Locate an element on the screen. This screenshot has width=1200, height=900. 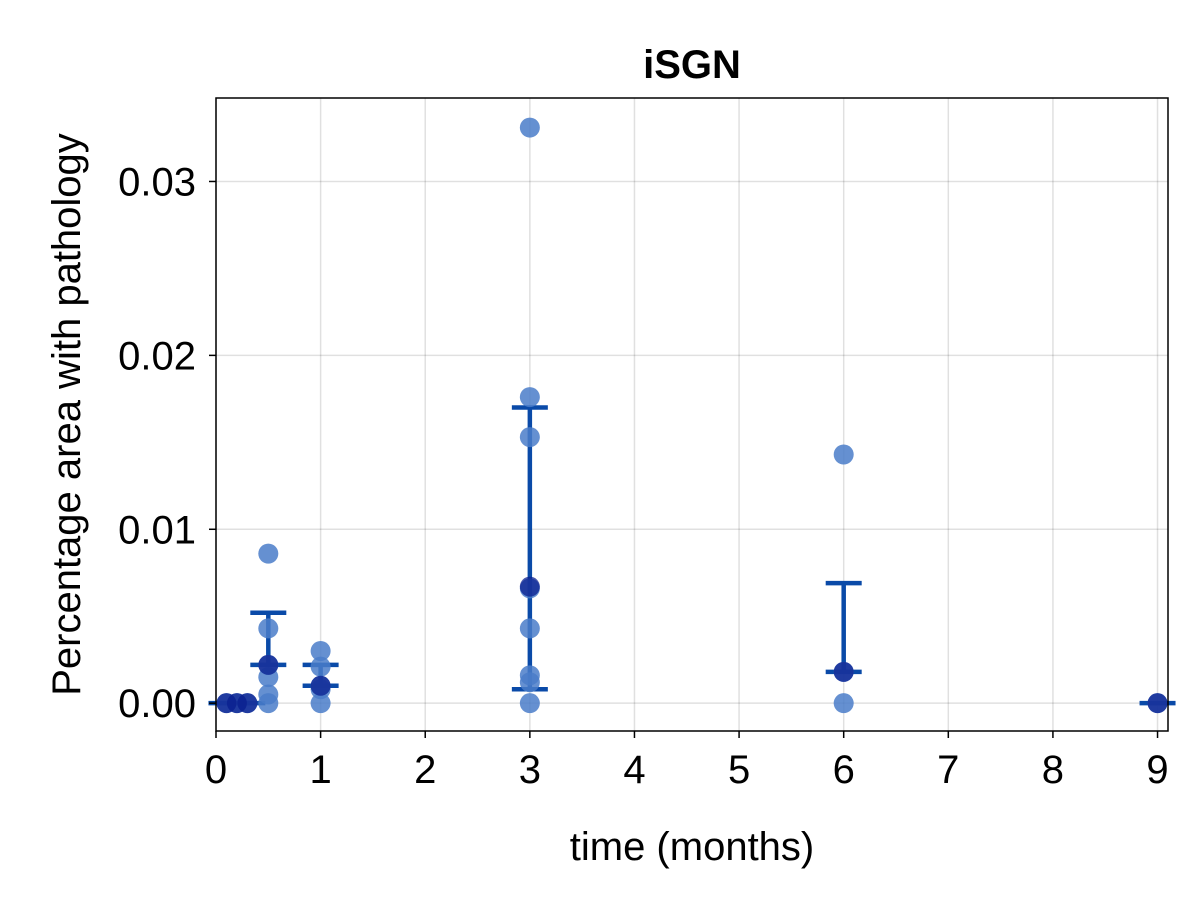
y-axis-ticks: 0.00 0.01 0.02 0.03 is located at coordinates (167, 443).